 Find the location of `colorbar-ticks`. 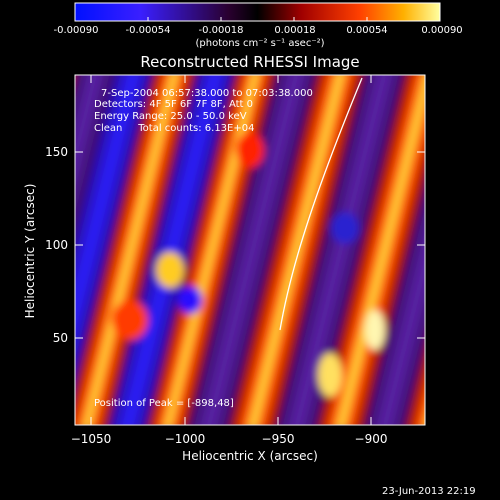

colorbar-ticks is located at coordinates (257, 19).